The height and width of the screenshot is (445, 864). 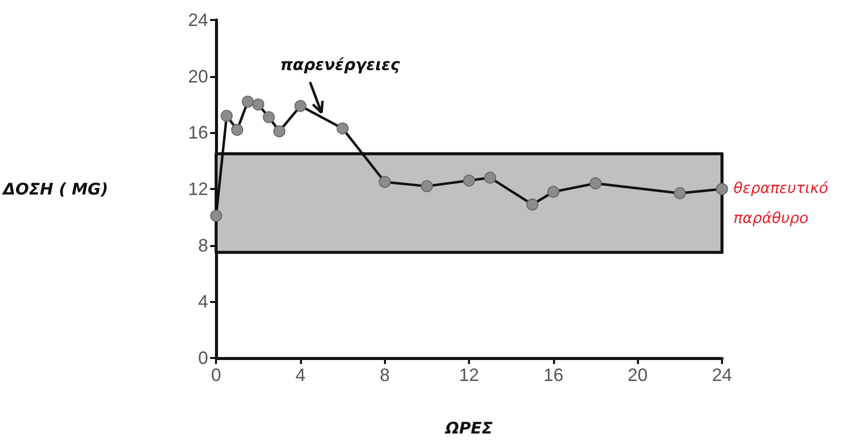 What do you see at coordinates (203, 245) in the screenshot?
I see `y-tick-label: 8` at bounding box center [203, 245].